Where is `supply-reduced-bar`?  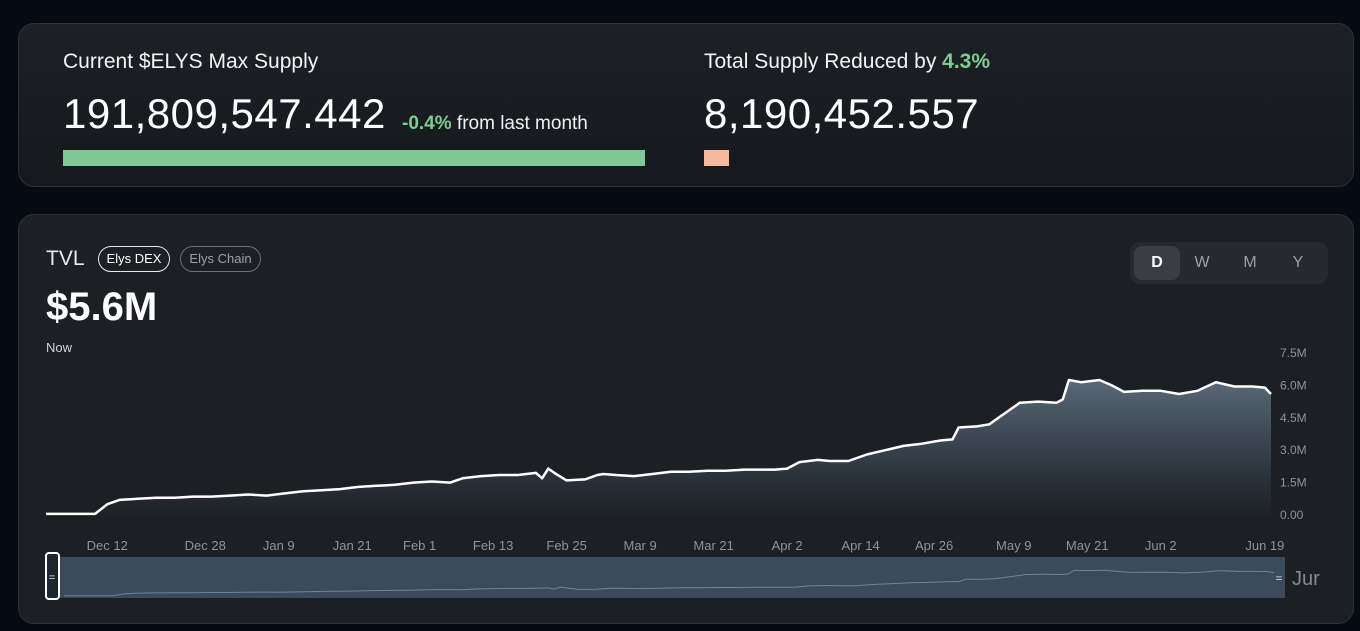 supply-reduced-bar is located at coordinates (717, 158).